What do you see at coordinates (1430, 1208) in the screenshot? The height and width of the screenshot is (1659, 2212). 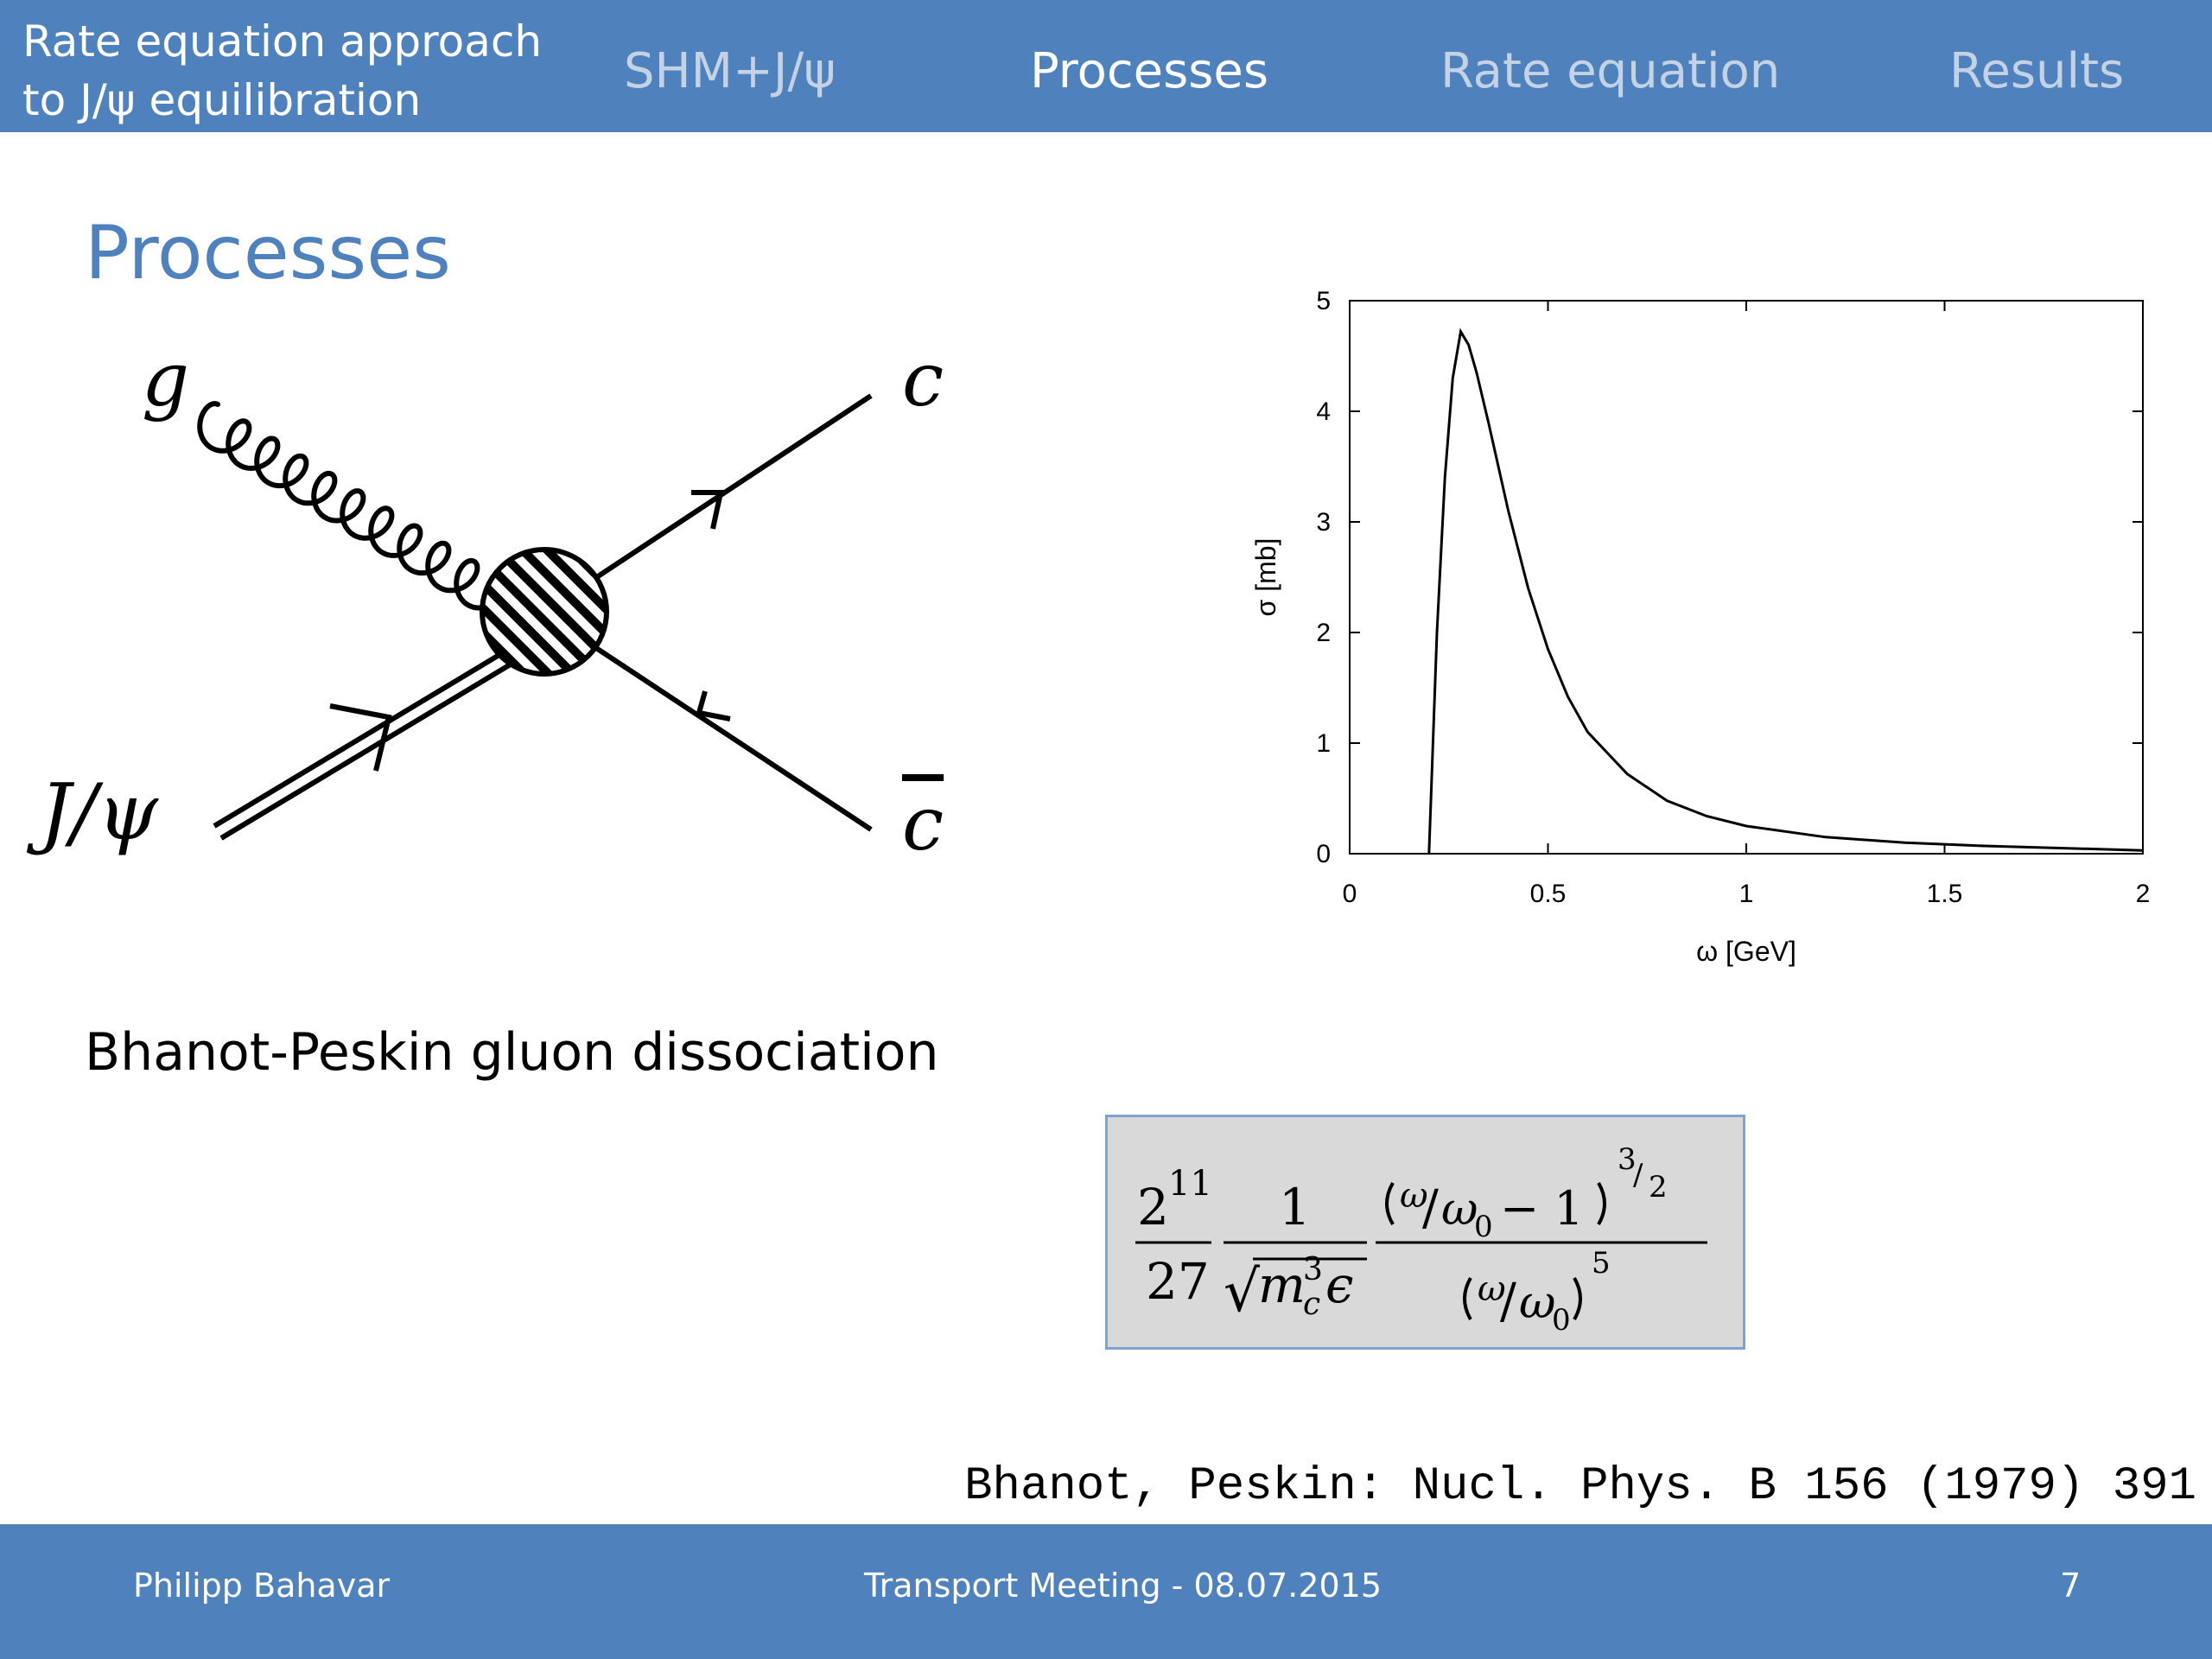 I see `formula-slash-1: /` at bounding box center [1430, 1208].